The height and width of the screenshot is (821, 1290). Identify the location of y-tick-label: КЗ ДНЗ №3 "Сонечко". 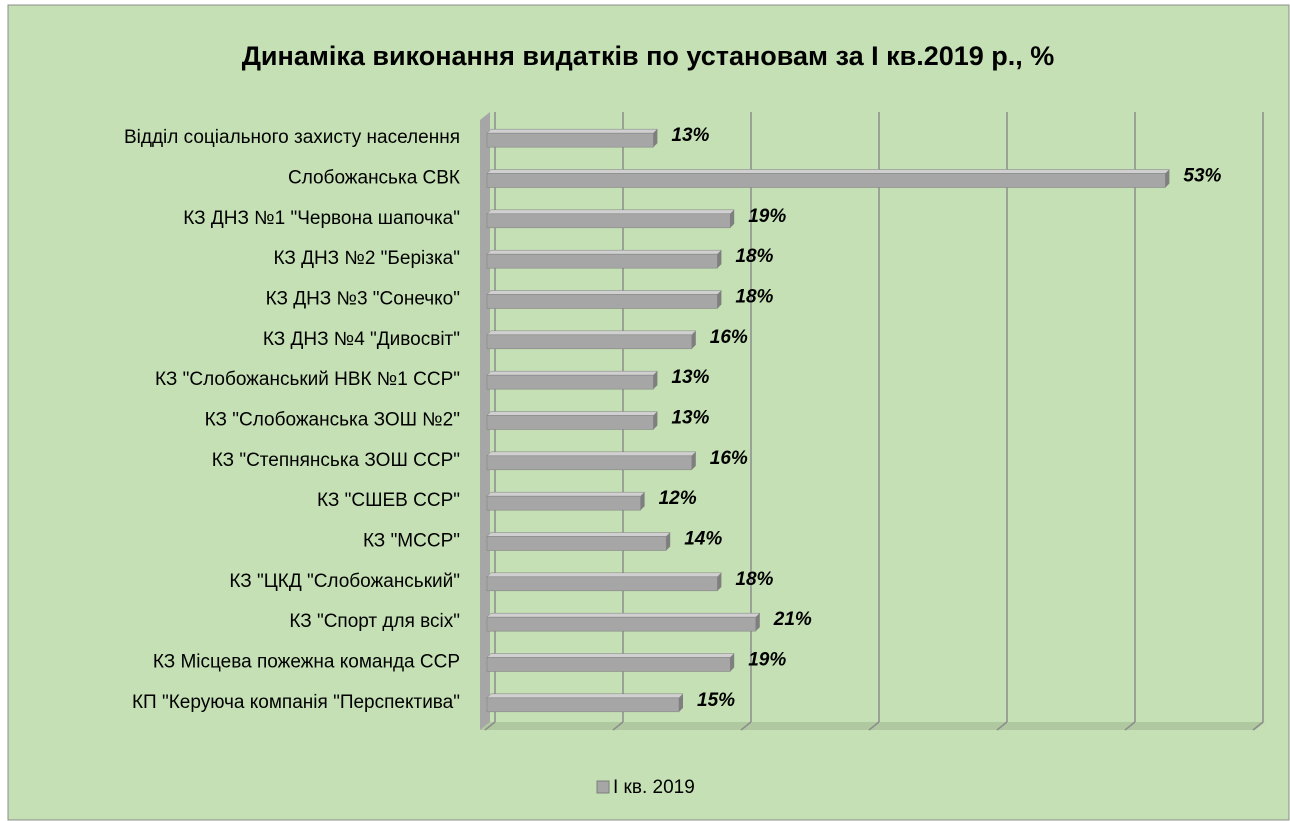
(363, 299).